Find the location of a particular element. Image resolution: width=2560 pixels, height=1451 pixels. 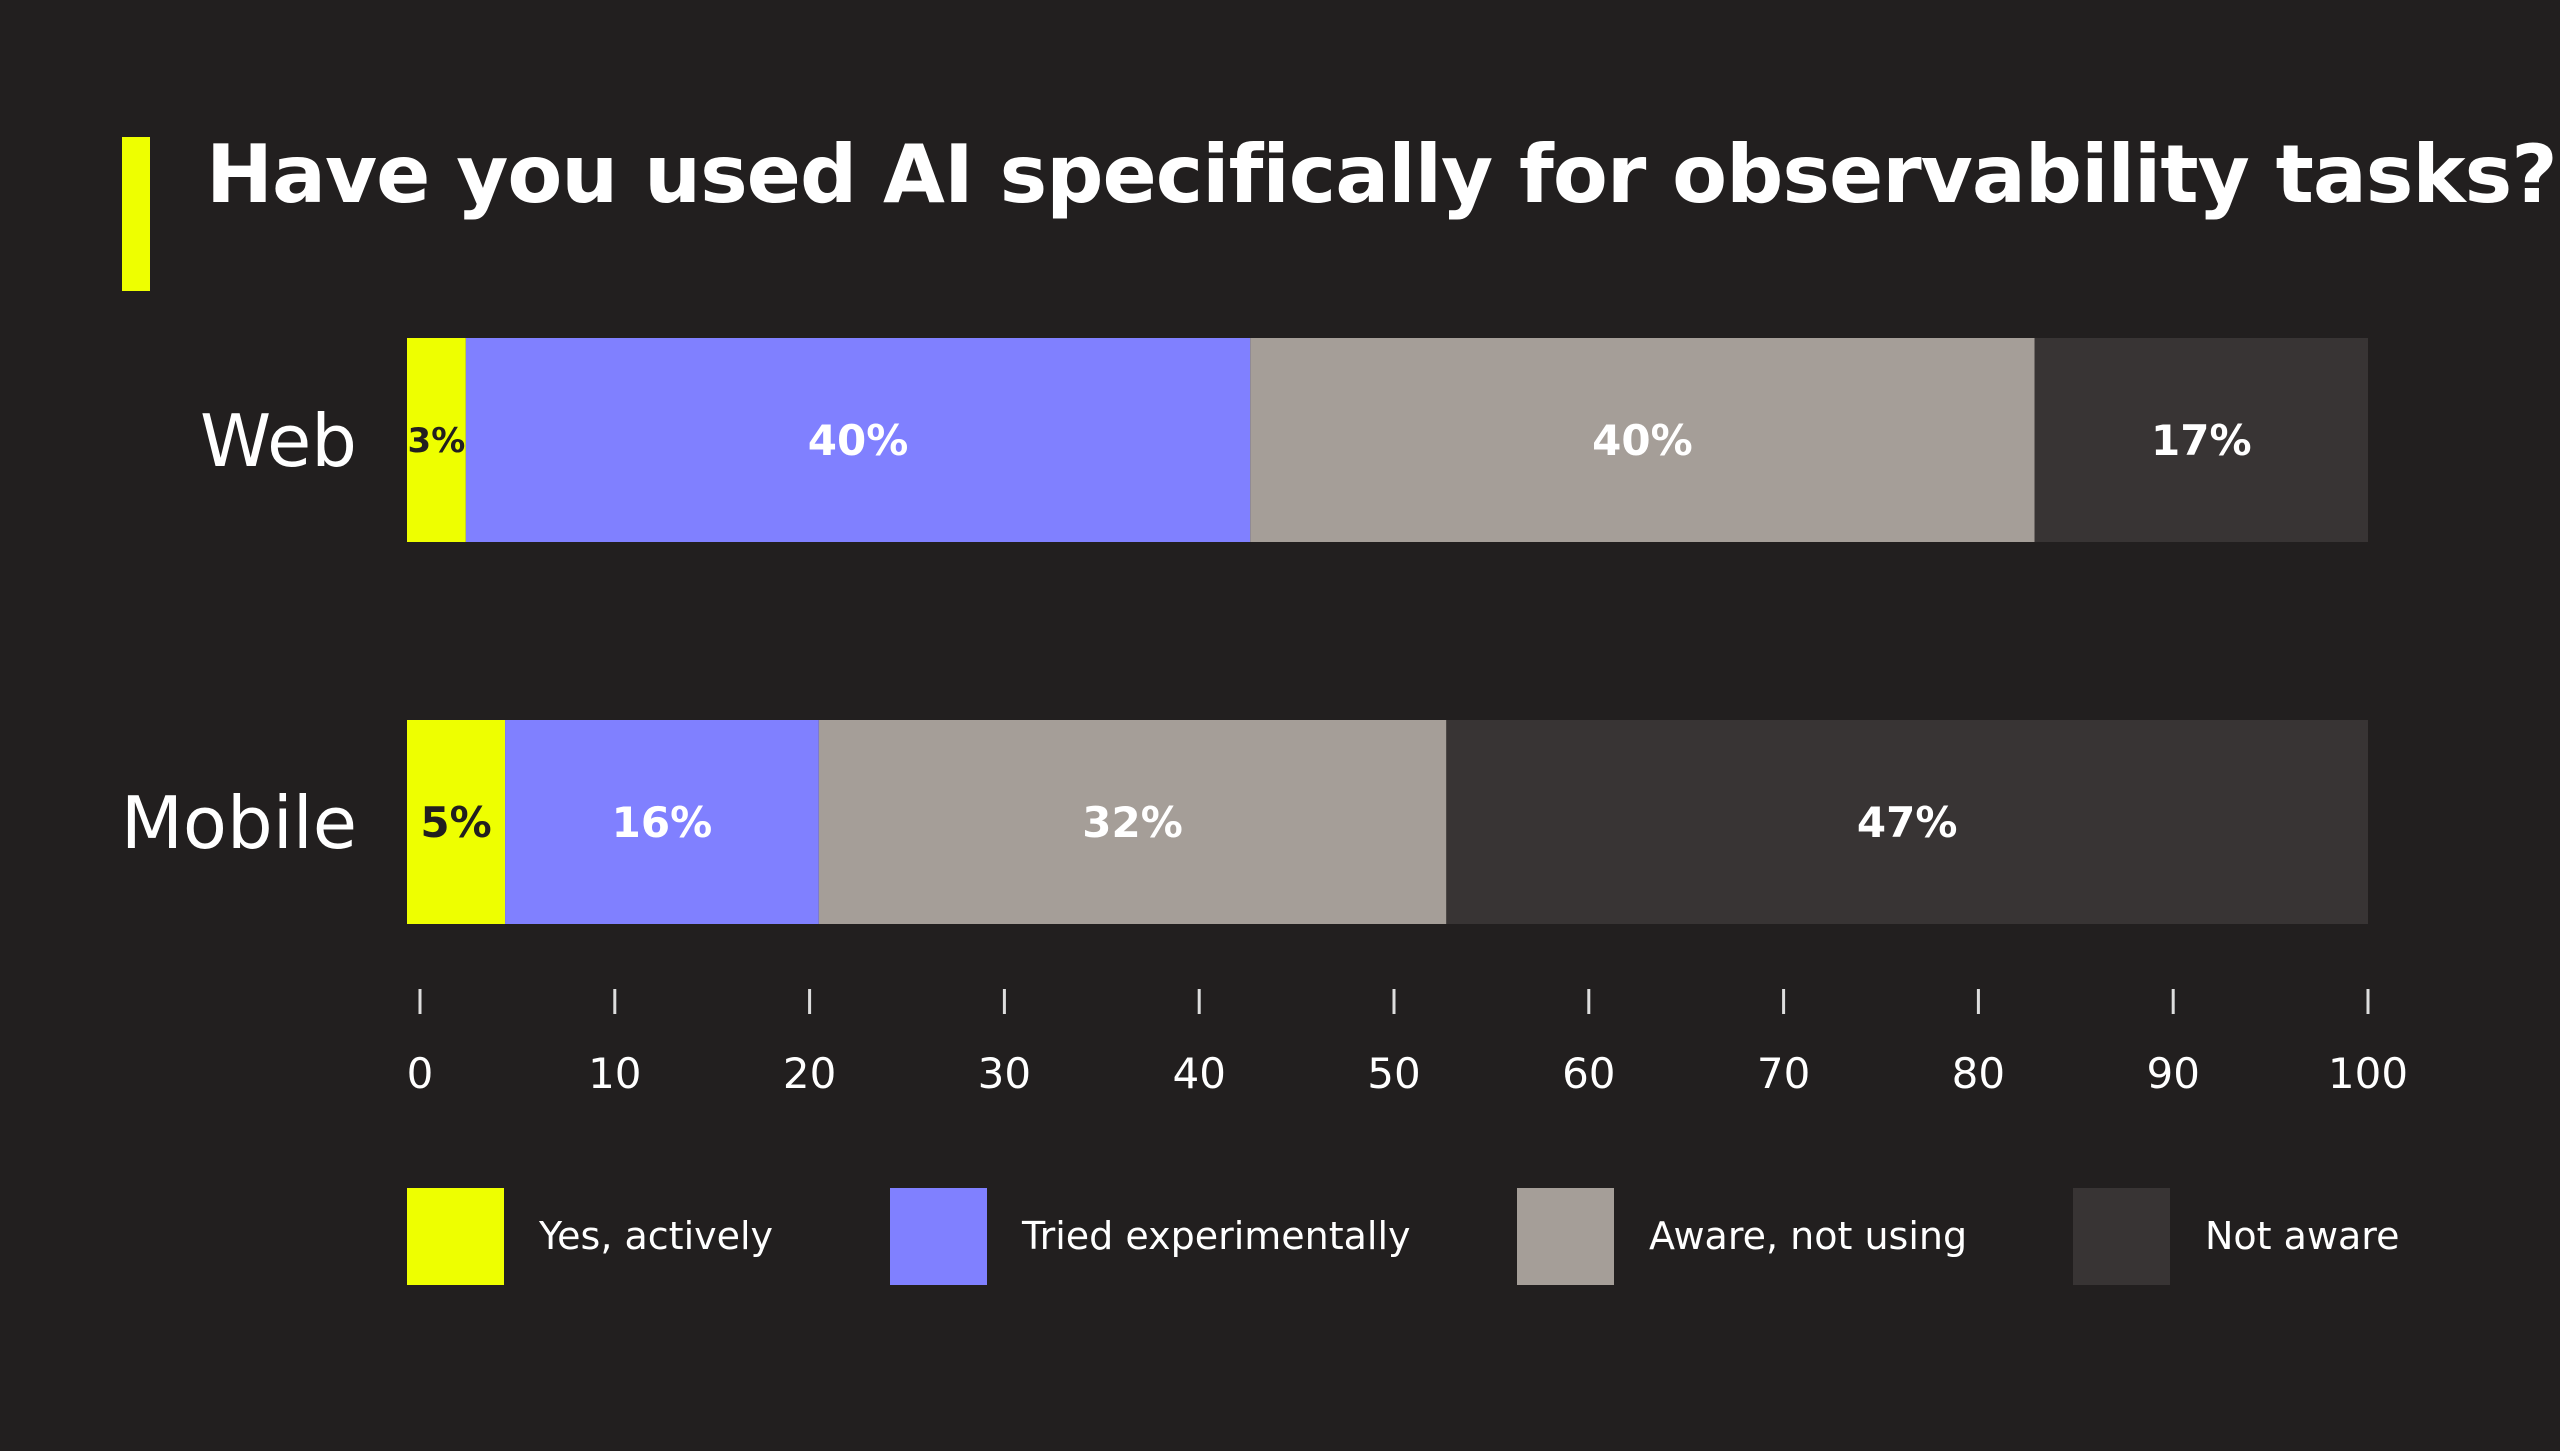

x-tick-label: 100 is located at coordinates (2368, 1073).